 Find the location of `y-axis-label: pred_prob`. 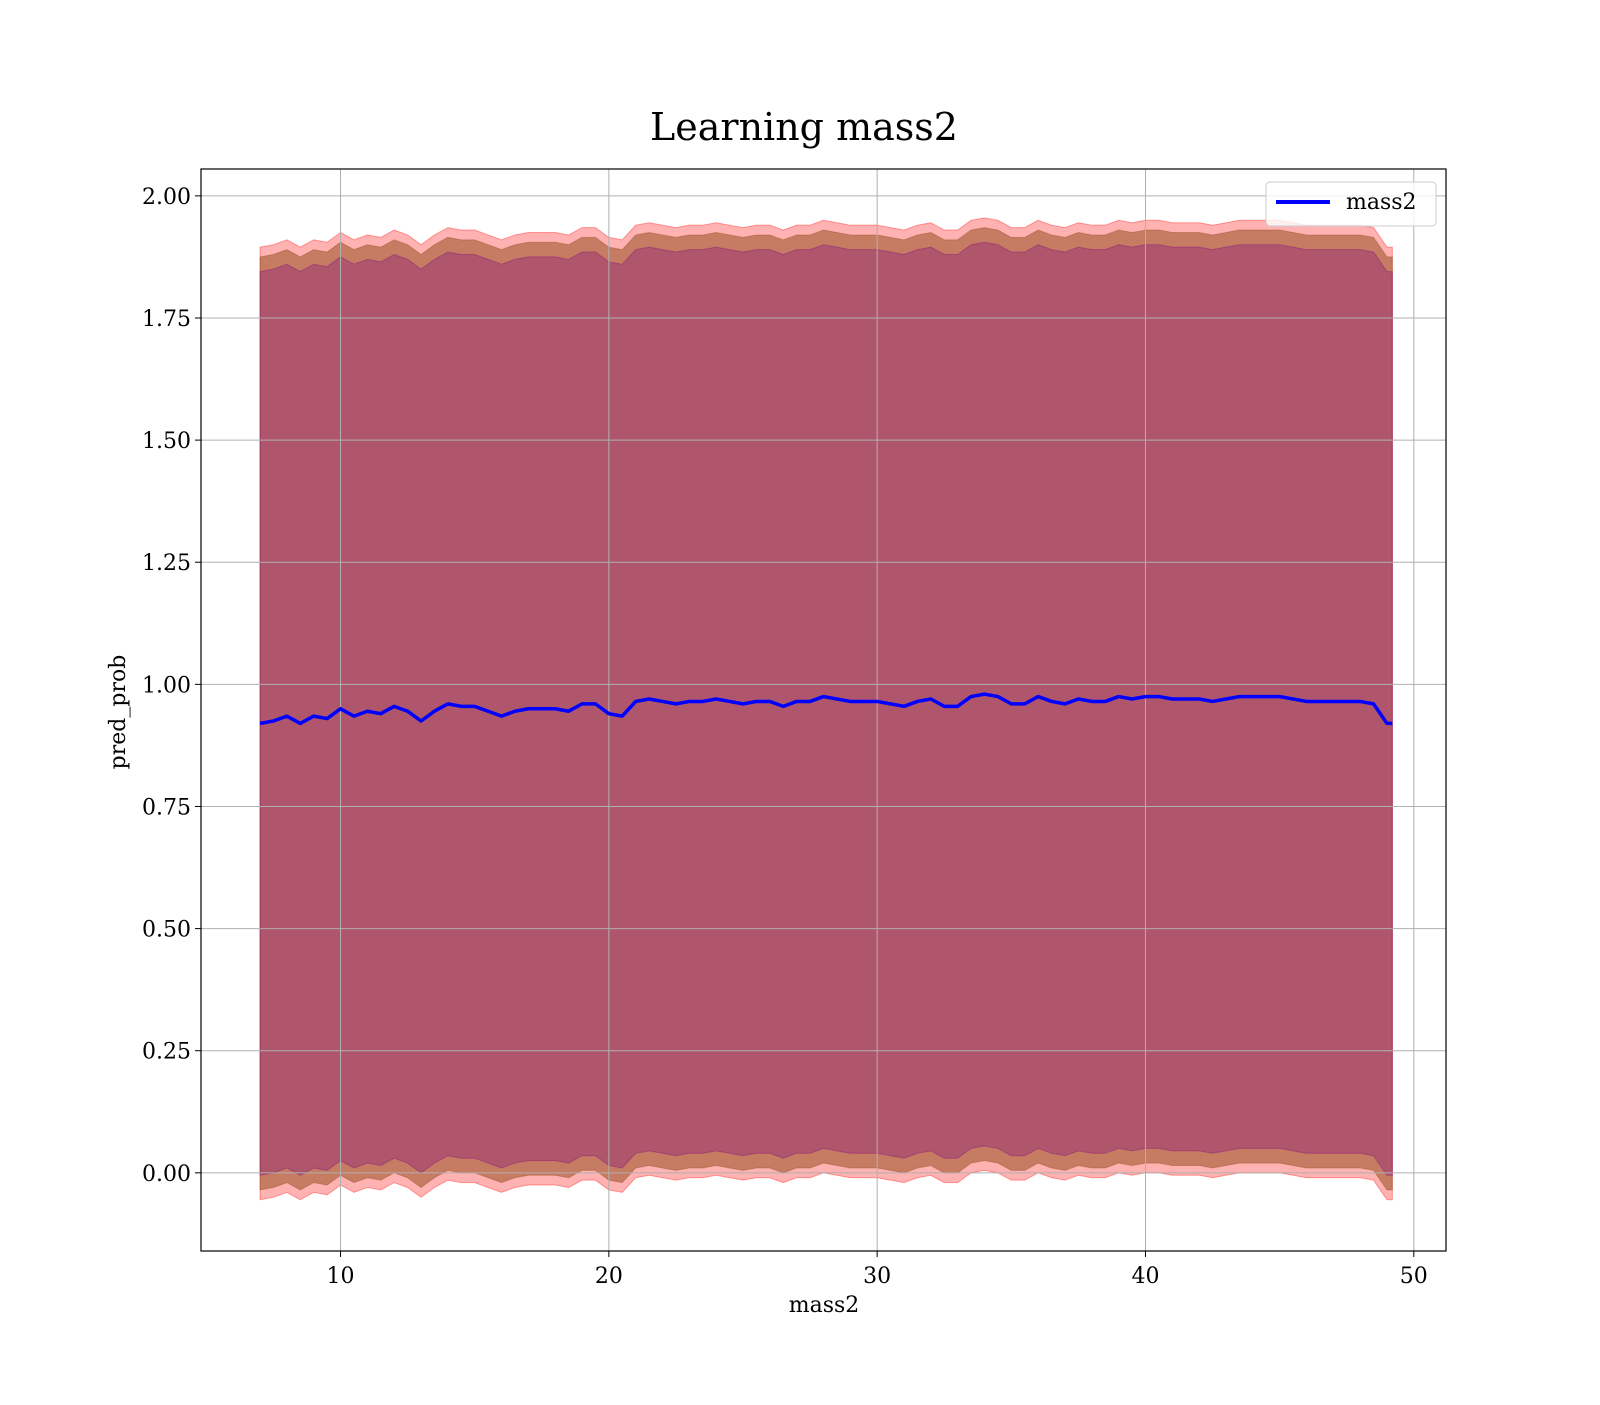

y-axis-label: pred_prob is located at coordinates (118, 712).